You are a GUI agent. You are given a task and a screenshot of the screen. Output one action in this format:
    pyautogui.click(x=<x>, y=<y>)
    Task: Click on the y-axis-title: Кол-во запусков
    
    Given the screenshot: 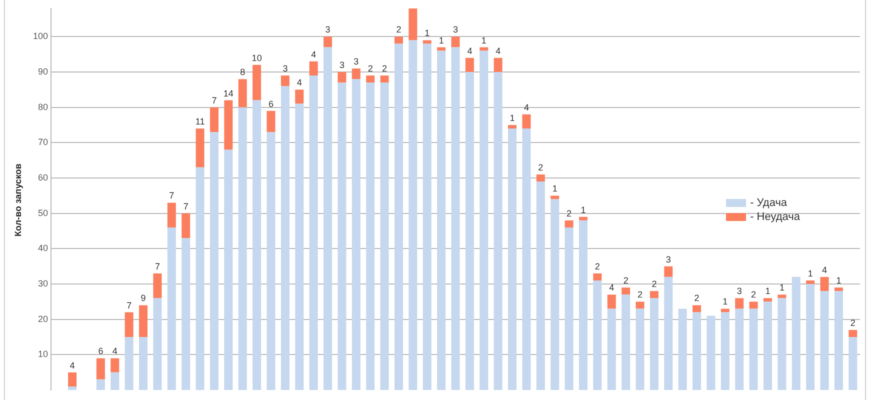 What is the action you would take?
    pyautogui.click(x=18, y=200)
    